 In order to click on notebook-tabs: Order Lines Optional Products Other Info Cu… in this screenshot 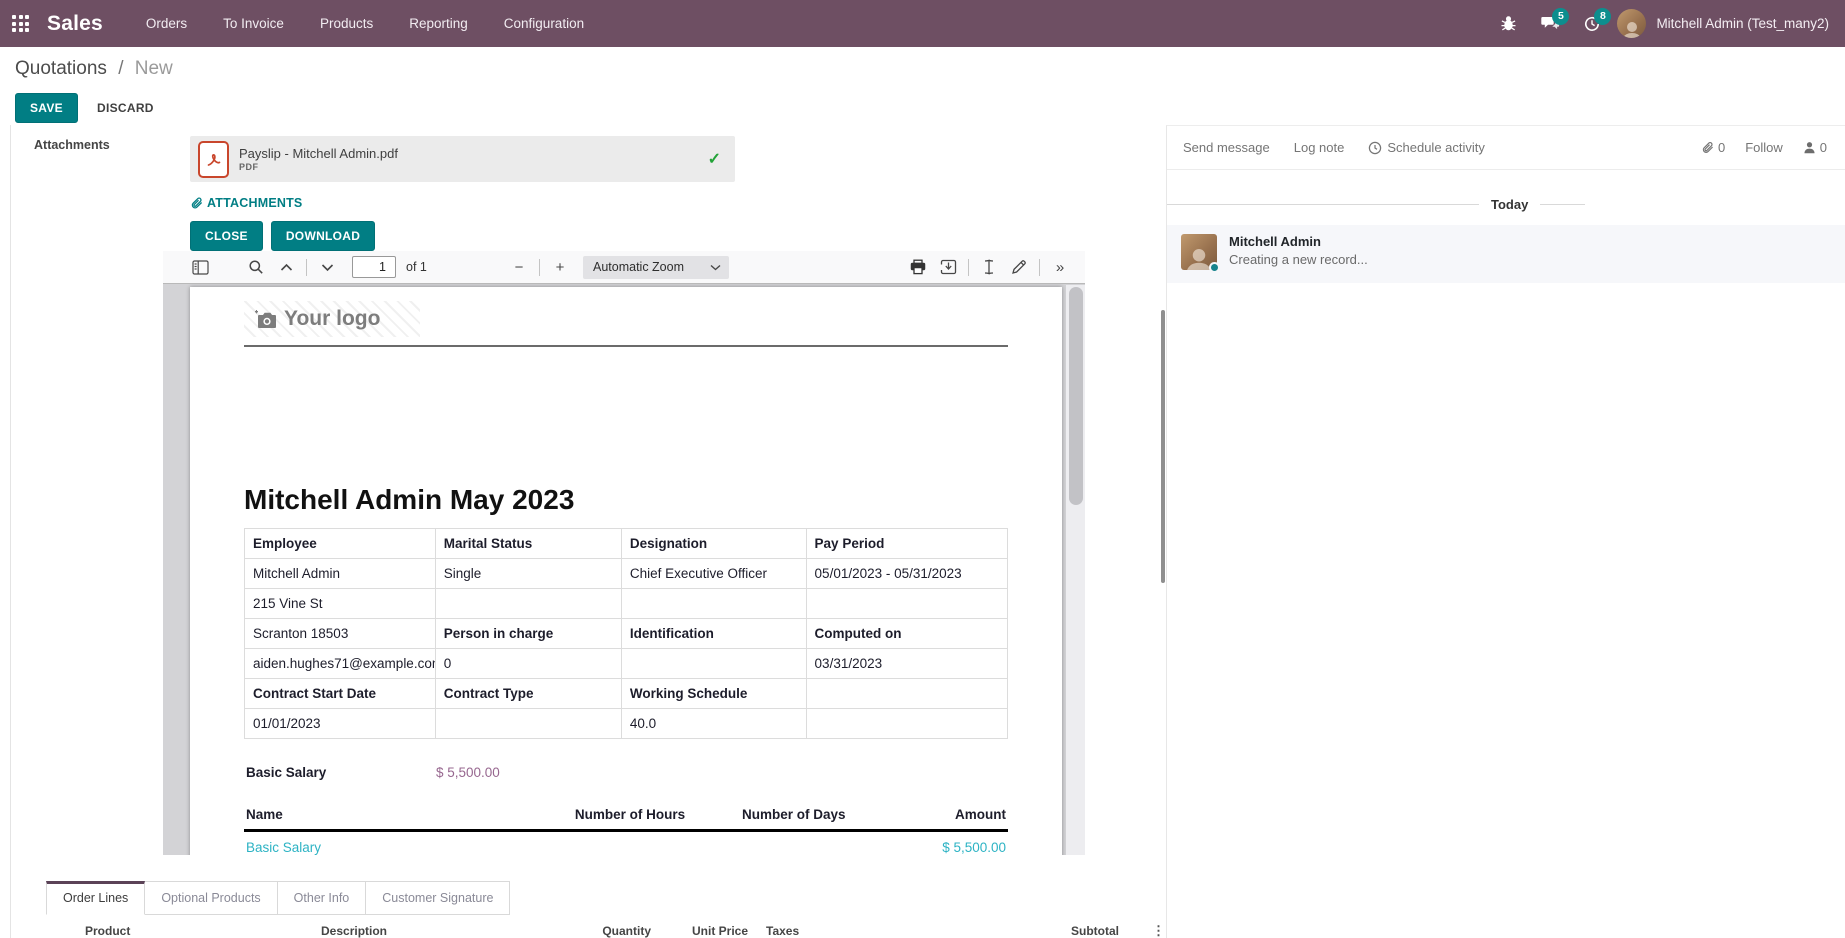, I will do `click(588, 898)`.